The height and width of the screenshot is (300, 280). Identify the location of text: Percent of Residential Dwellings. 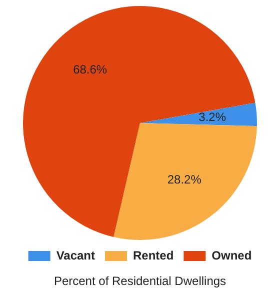
(140, 281).